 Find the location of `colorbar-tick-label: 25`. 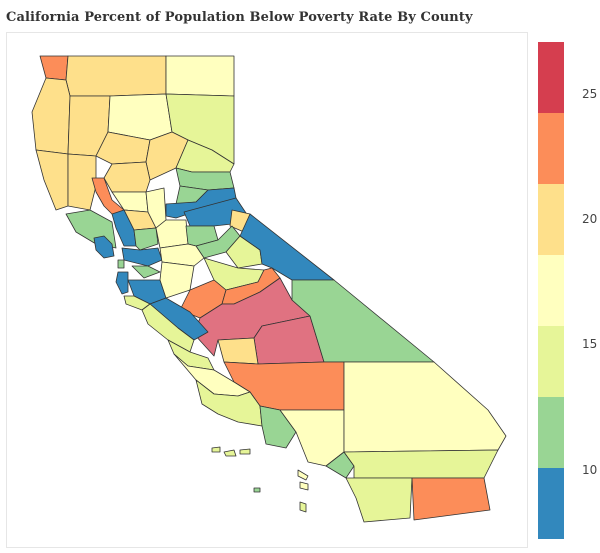

colorbar-tick-label: 25 is located at coordinates (589, 94).